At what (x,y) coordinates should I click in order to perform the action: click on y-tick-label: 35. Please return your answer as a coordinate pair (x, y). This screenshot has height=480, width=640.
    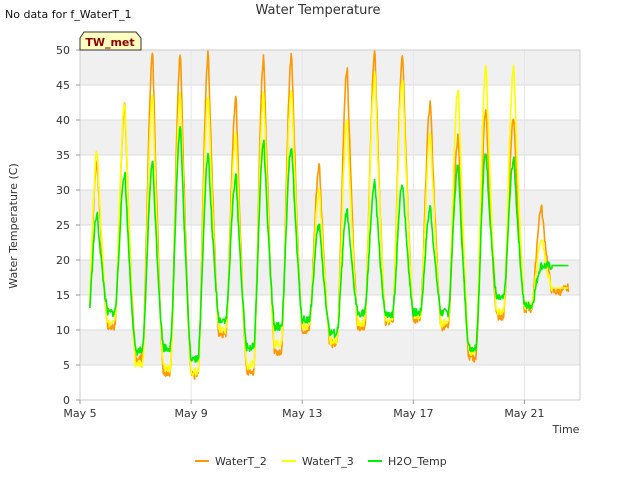
    Looking at the image, I should click on (63, 155).